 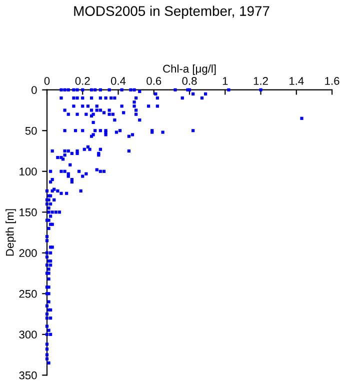 What do you see at coordinates (28, 212) in the screenshot?
I see `y-tick-label: 150` at bounding box center [28, 212].